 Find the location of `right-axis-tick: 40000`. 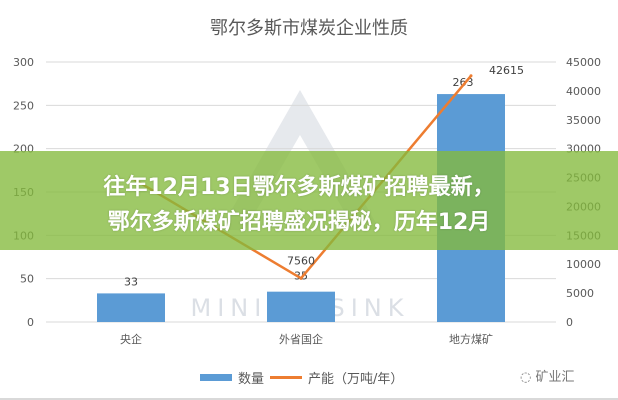

right-axis-tick: 40000 is located at coordinates (583, 91).